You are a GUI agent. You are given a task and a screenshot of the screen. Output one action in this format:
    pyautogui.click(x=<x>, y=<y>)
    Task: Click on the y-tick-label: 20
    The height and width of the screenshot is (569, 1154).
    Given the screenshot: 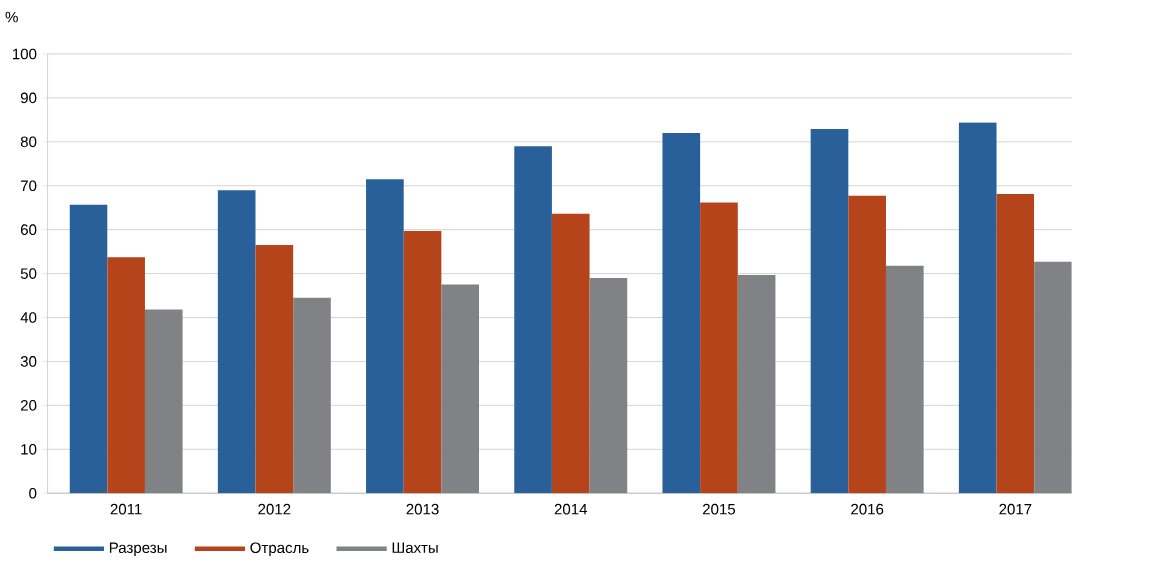 What is the action you would take?
    pyautogui.click(x=28, y=405)
    